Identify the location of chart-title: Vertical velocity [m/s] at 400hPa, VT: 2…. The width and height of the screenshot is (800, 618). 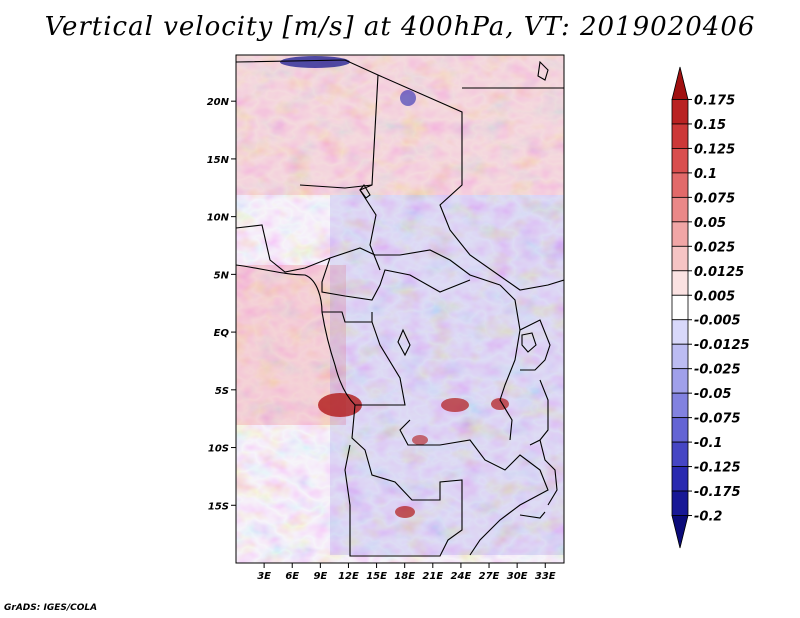
(400, 27).